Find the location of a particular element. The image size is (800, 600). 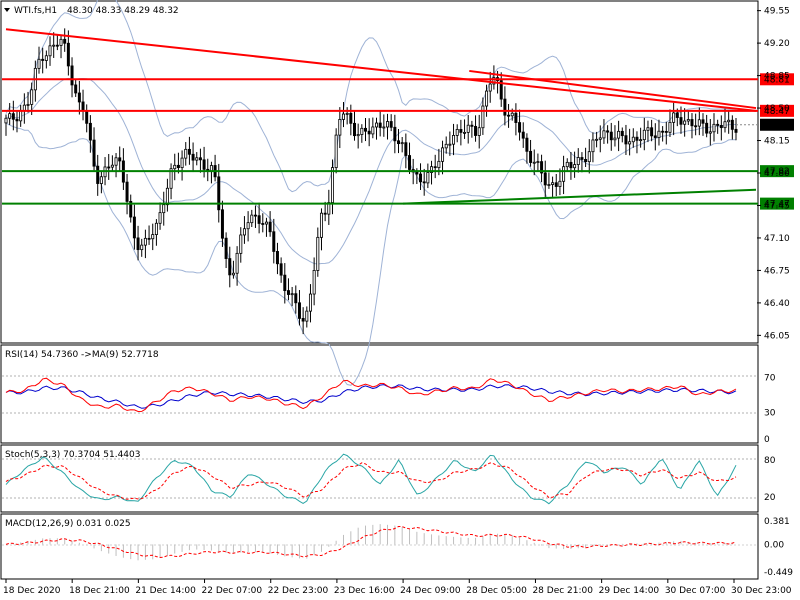

x-tick-label: 18 Dec 2020 is located at coordinates (32, 591).